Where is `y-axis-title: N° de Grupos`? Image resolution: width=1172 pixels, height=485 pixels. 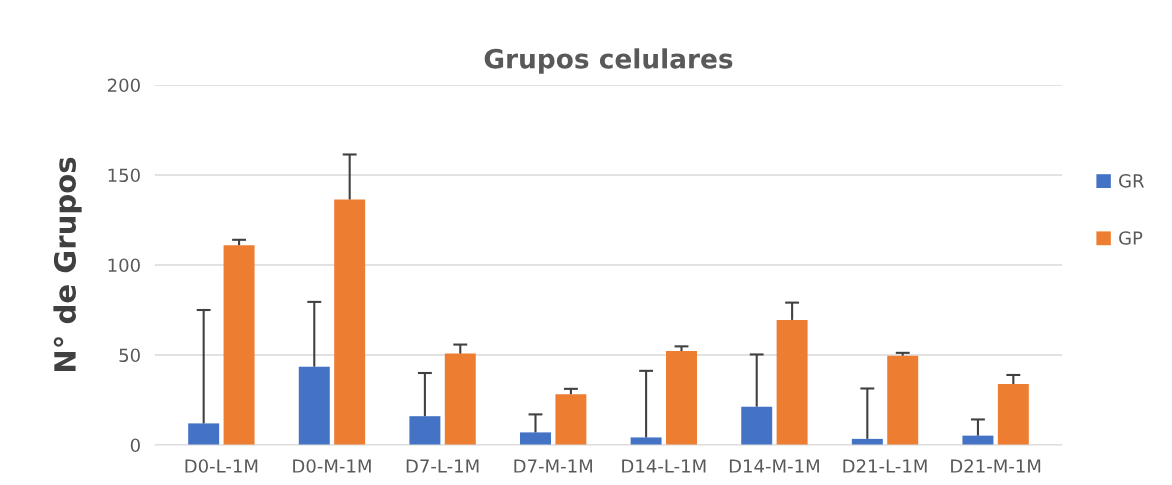
y-axis-title: N° de Grupos is located at coordinates (67, 264).